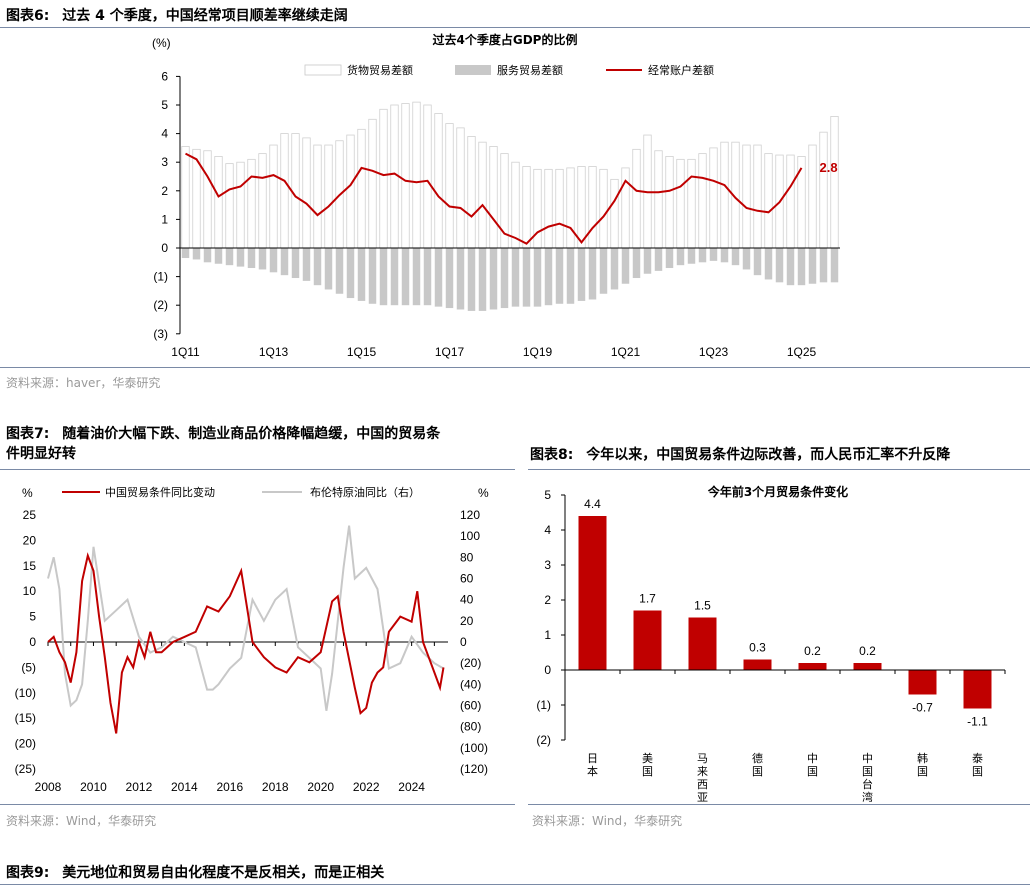 The width and height of the screenshot is (1030, 896). What do you see at coordinates (977, 722) in the screenshot?
I see `fig8-value-label: -1.1` at bounding box center [977, 722].